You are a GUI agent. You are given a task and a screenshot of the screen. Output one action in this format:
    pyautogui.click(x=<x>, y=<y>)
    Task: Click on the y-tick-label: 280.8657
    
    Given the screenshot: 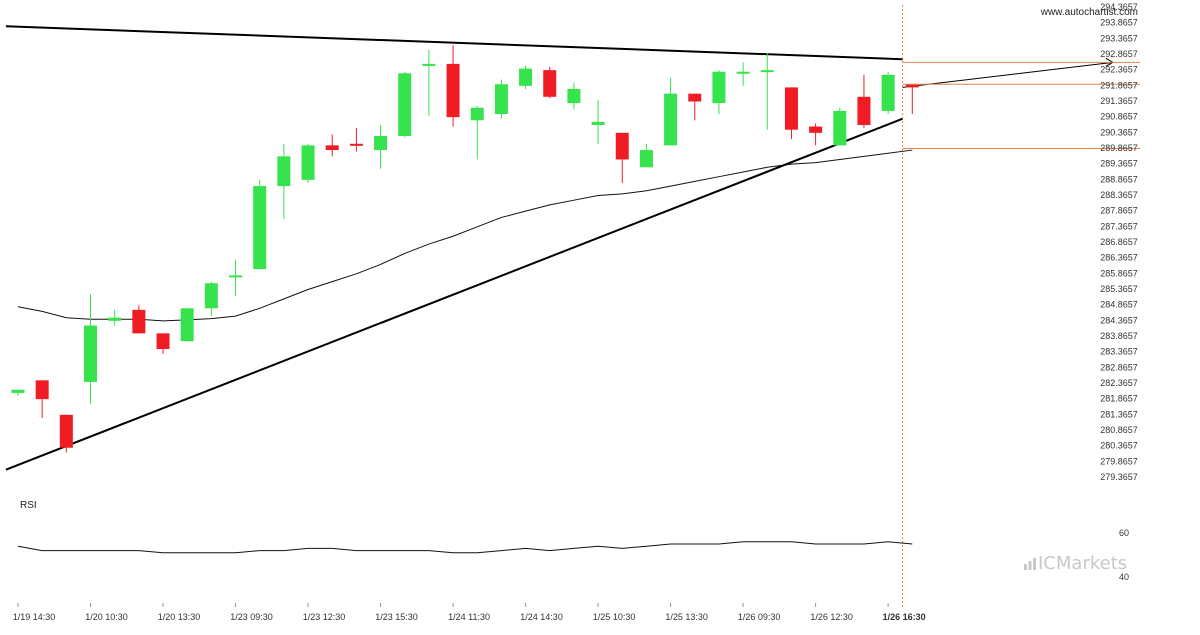 What is the action you would take?
    pyautogui.click(x=1119, y=430)
    